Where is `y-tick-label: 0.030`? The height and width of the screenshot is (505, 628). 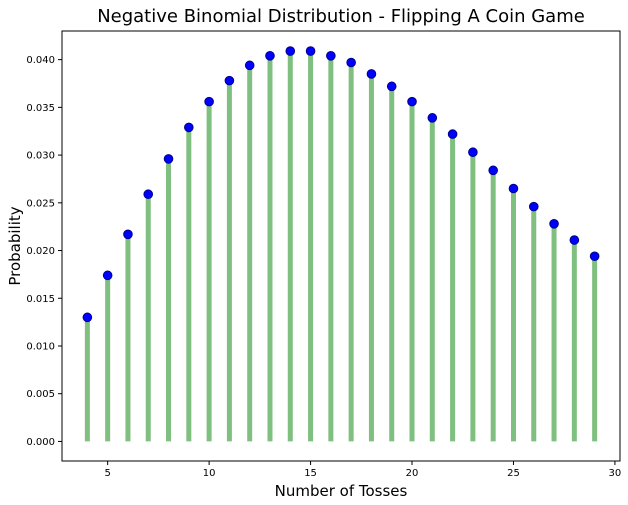
y-tick-label: 0.030 is located at coordinates (40, 156).